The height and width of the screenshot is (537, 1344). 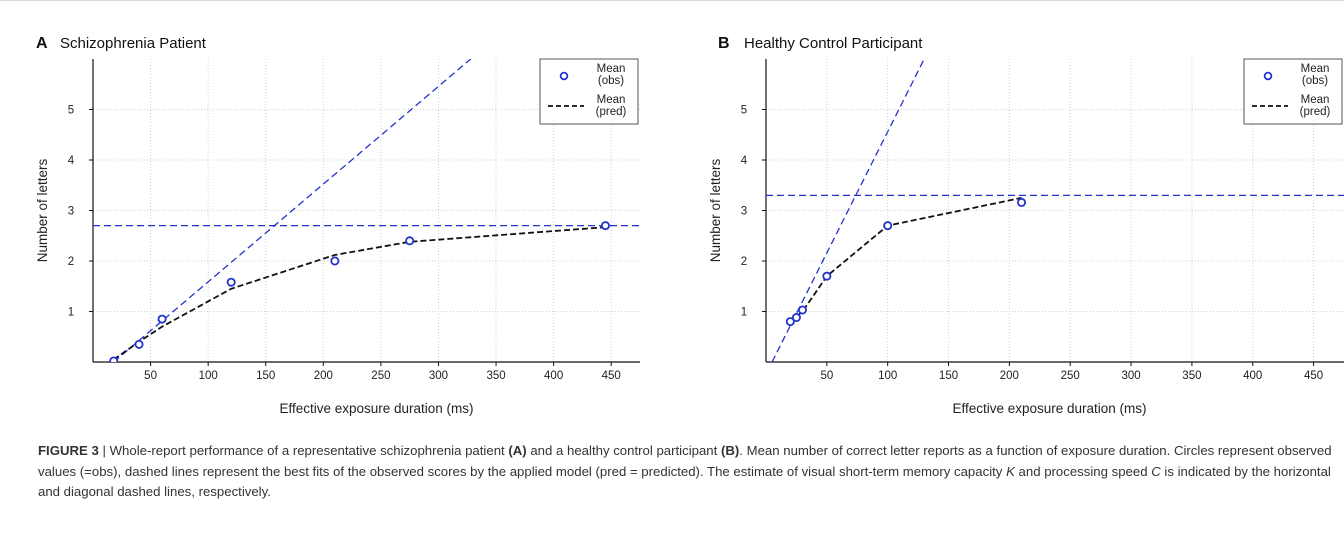 What do you see at coordinates (1156, 471) in the screenshot?
I see `caption-c-symbol: C` at bounding box center [1156, 471].